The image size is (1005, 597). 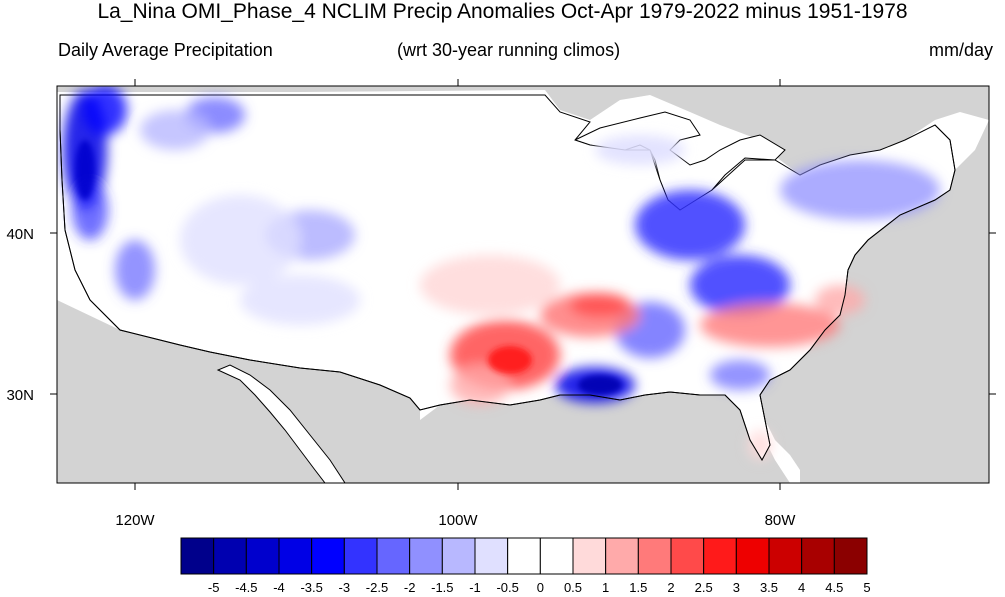 What do you see at coordinates (214, 587) in the screenshot?
I see `colorbar-label: -5` at bounding box center [214, 587].